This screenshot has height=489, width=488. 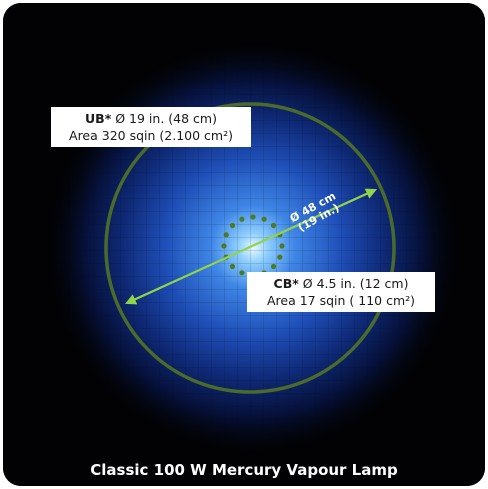 I want to click on cb-area: Area 17 sqin ( 110 cm²), so click(x=341, y=300).